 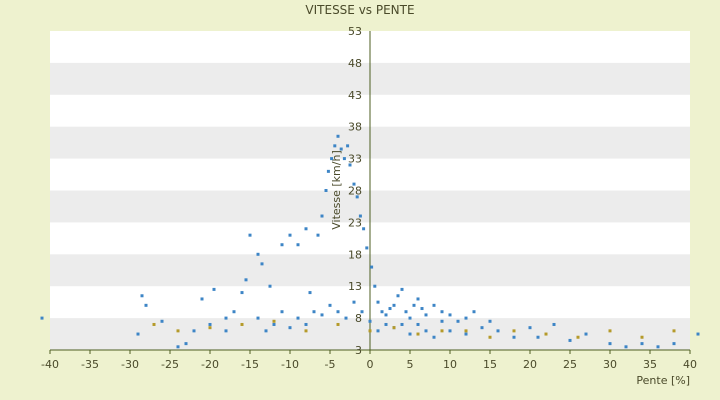 I want to click on x-tick-label: -25, so click(x=170, y=364).